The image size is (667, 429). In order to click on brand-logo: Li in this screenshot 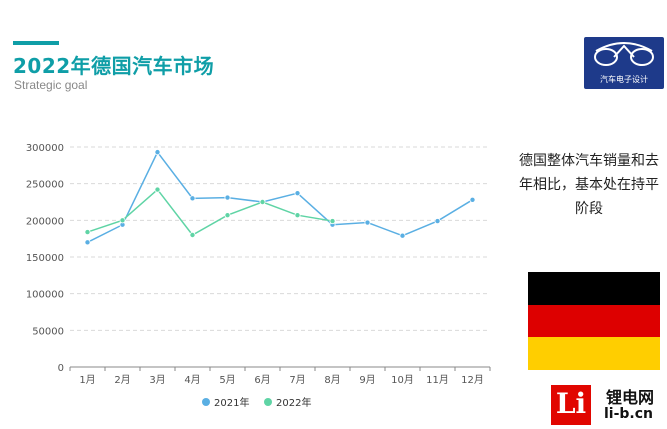, I will do `click(571, 405)`.